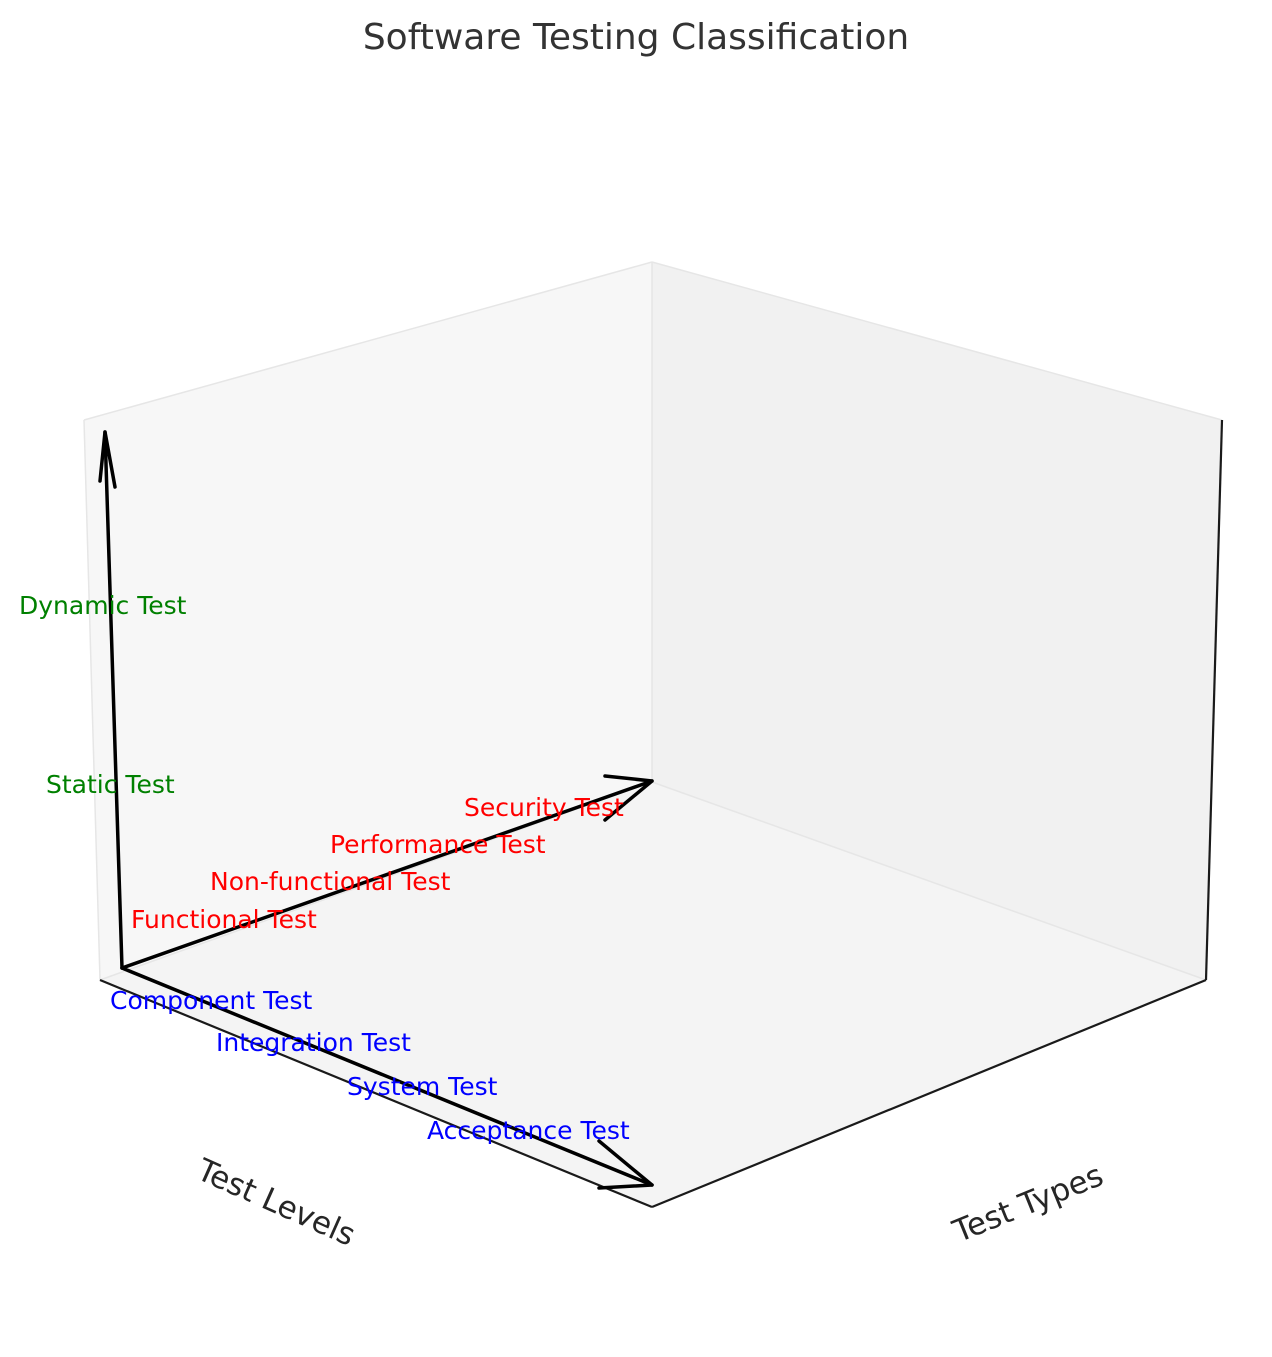  I want to click on types-axis-title: Test Types, so click(1027, 1203).